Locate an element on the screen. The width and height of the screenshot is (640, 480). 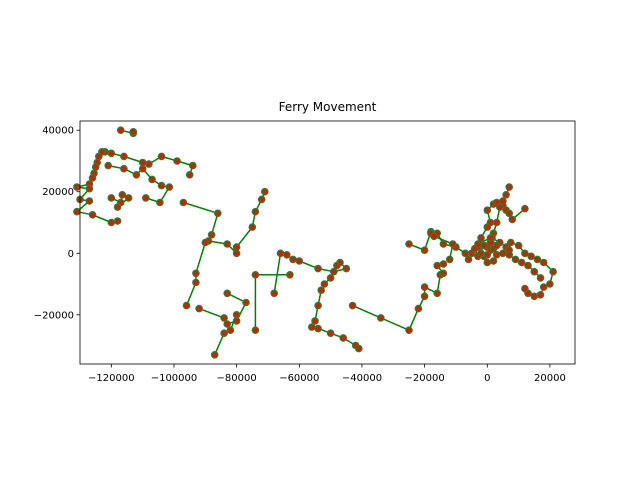
x-tick-label: −80000 is located at coordinates (237, 378).